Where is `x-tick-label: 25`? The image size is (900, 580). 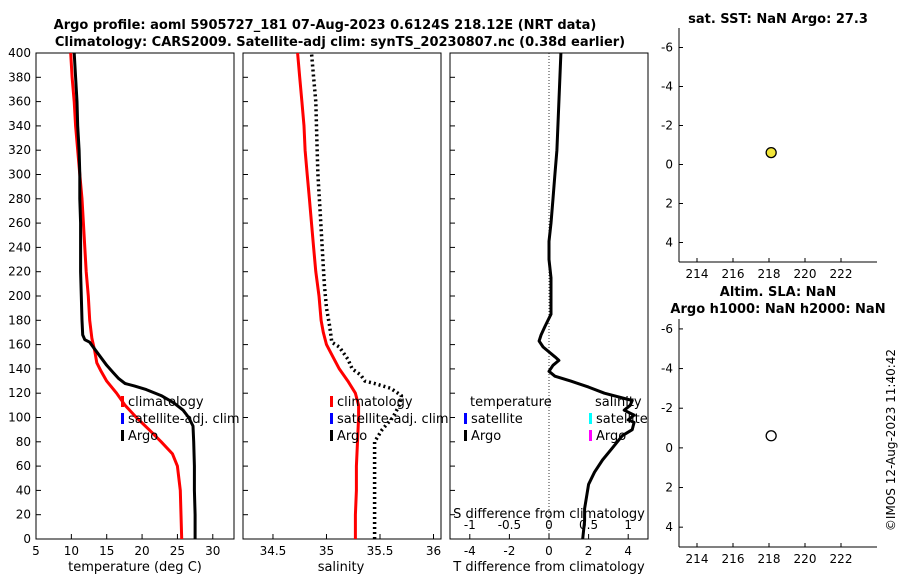
x-tick-label: 25 is located at coordinates (177, 551).